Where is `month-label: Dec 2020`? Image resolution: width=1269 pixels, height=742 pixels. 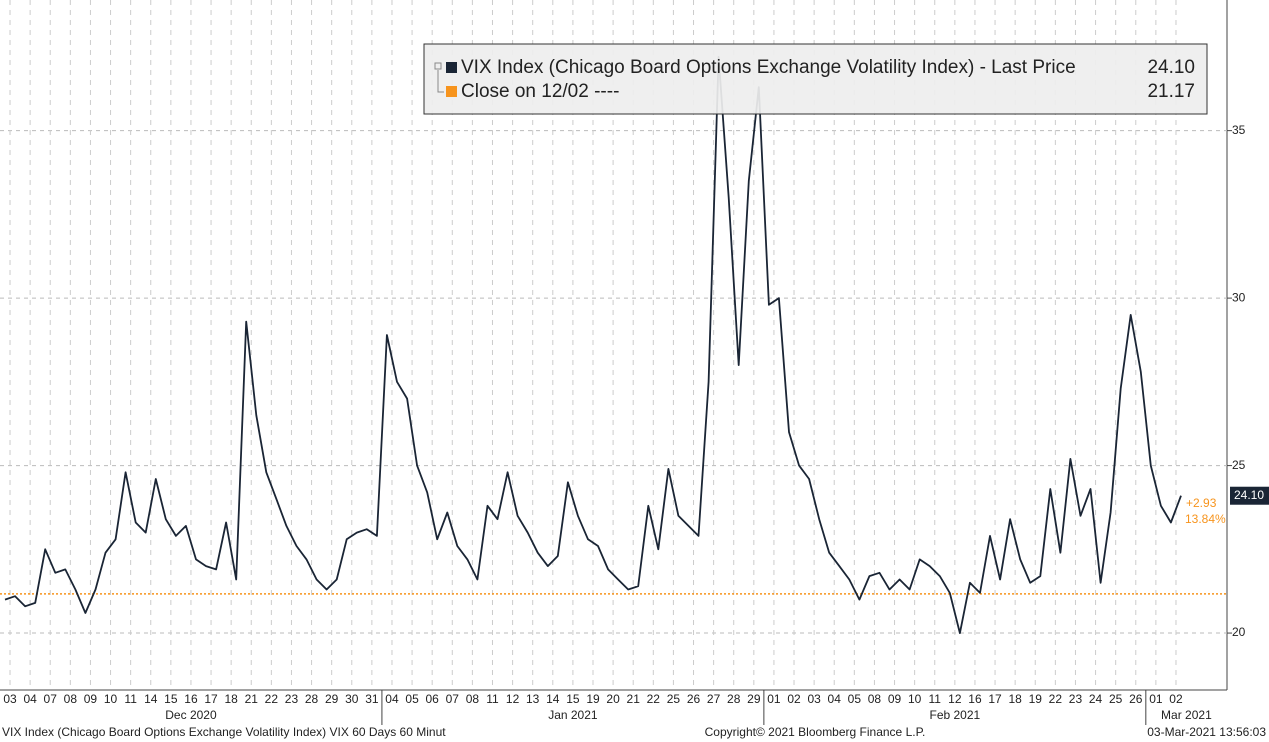 month-label: Dec 2020 is located at coordinates (191, 715).